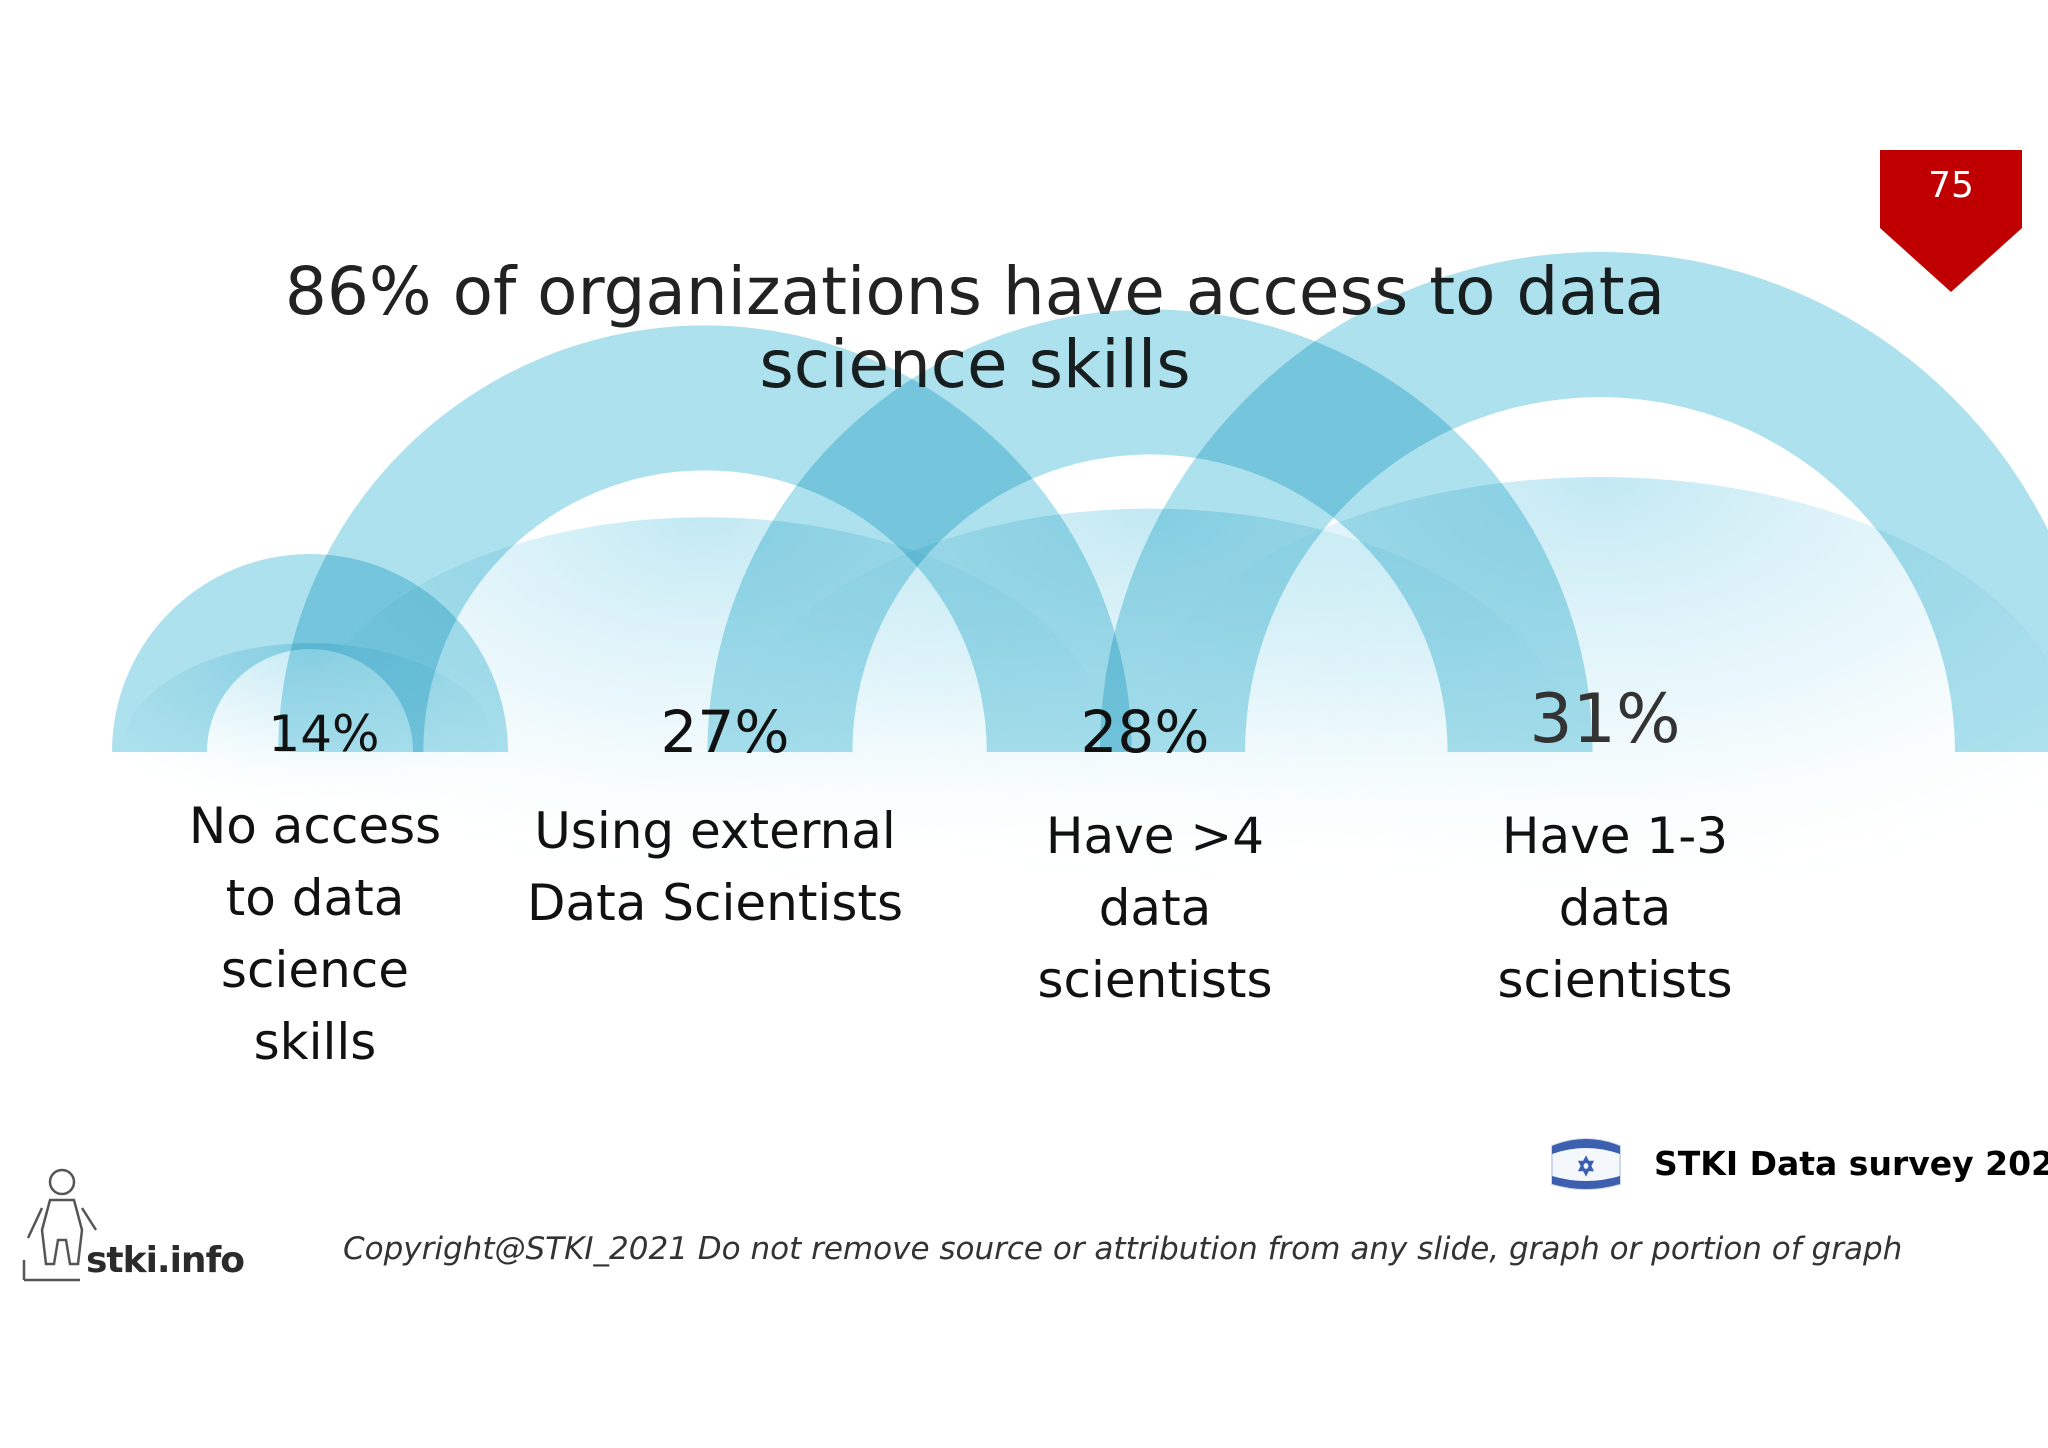  I want to click on category-label-2: Have >4 data scientists, so click(1155, 908).